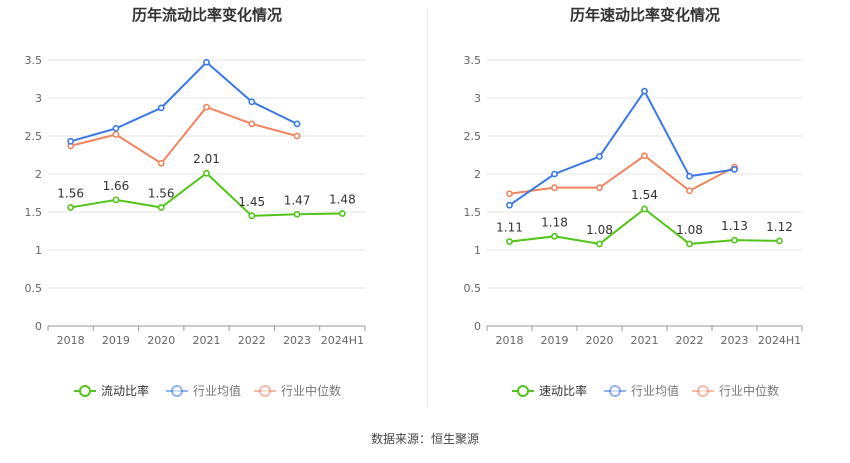 The width and height of the screenshot is (850, 463). Describe the element at coordinates (554, 222) in the screenshot. I see `data-label: 1.18` at that location.